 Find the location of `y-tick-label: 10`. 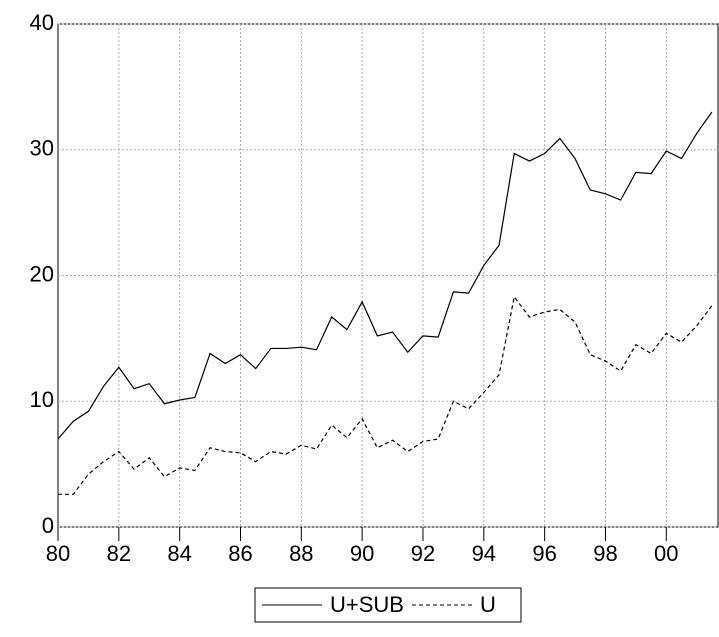

y-tick-label: 10 is located at coordinates (42, 399).